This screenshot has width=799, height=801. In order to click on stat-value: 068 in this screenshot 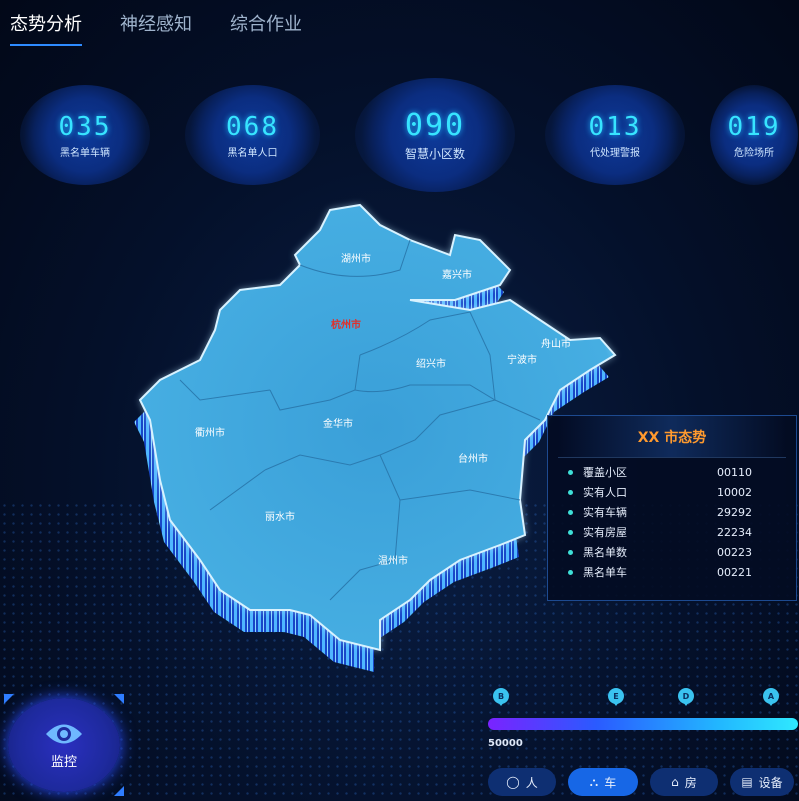, I will do `click(252, 126)`.